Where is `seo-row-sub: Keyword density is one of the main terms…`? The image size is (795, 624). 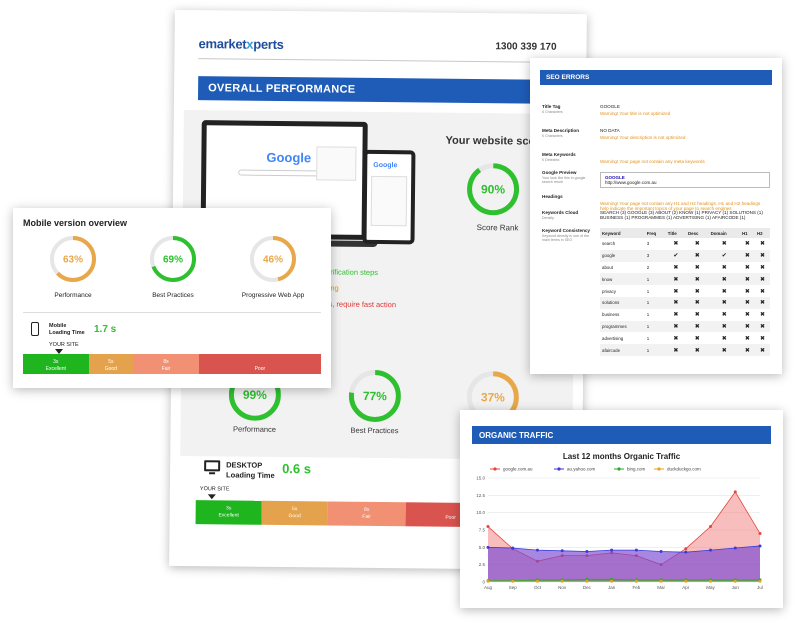
seo-row-sub: Keyword density is one of the main terms… is located at coordinates (565, 238).